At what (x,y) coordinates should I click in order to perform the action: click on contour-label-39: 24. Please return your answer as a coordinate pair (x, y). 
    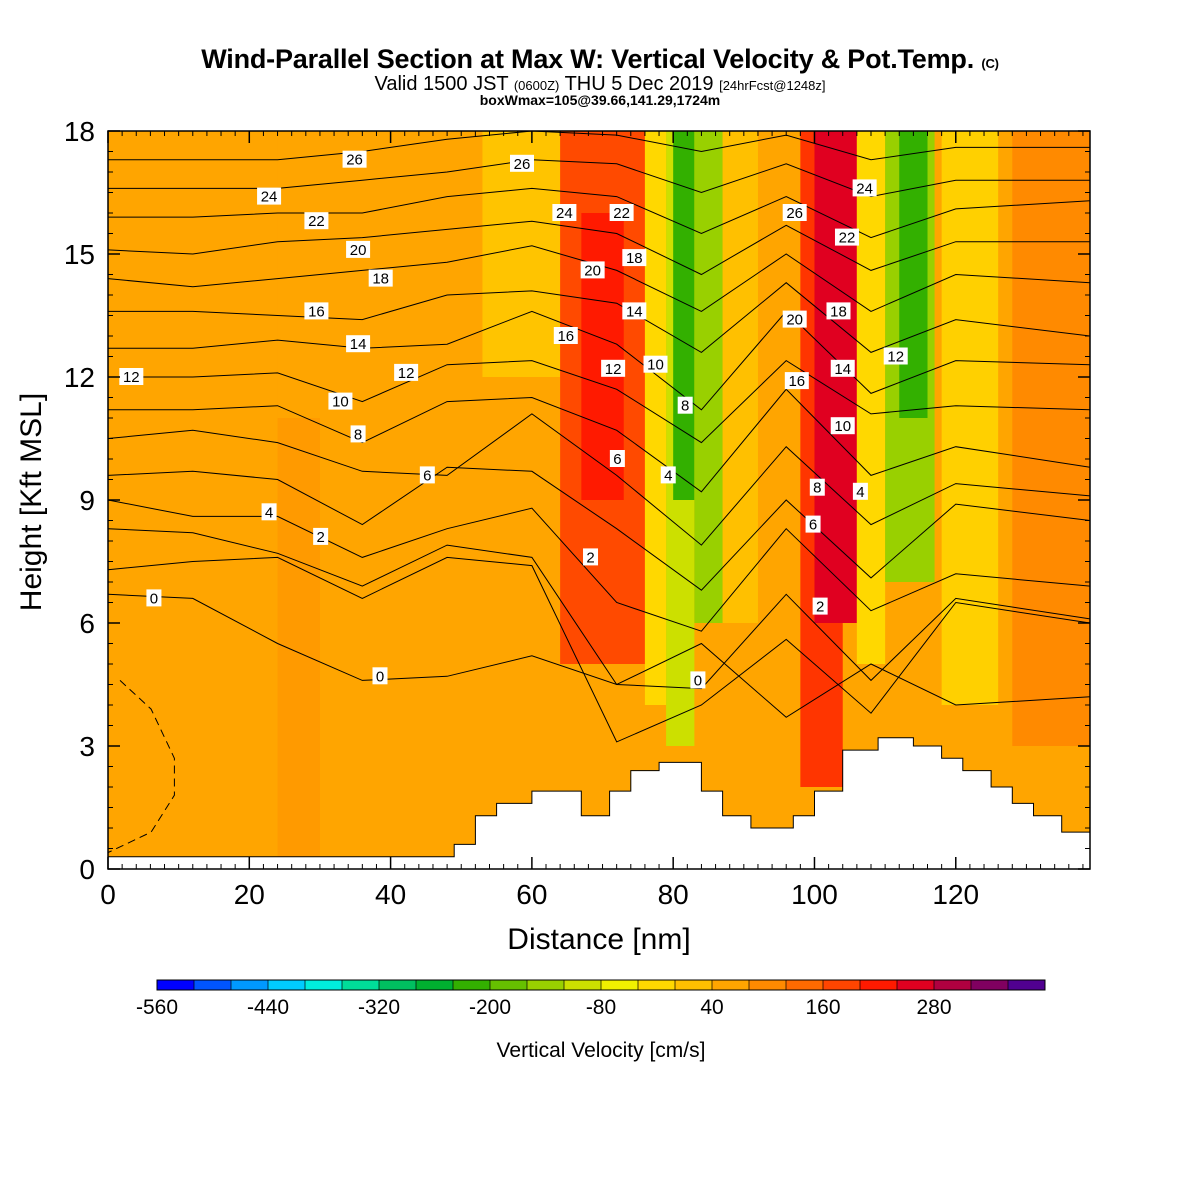
    Looking at the image, I should click on (864, 188).